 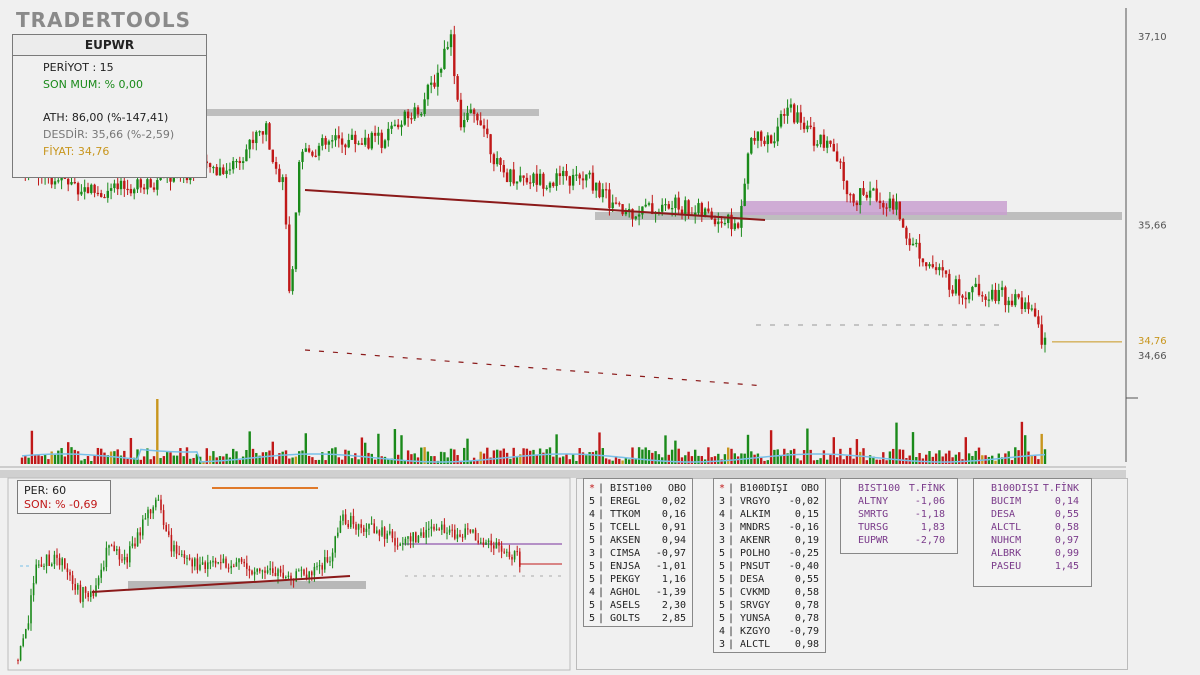 I want to click on table-cell: OBO, so click(x=809, y=488).